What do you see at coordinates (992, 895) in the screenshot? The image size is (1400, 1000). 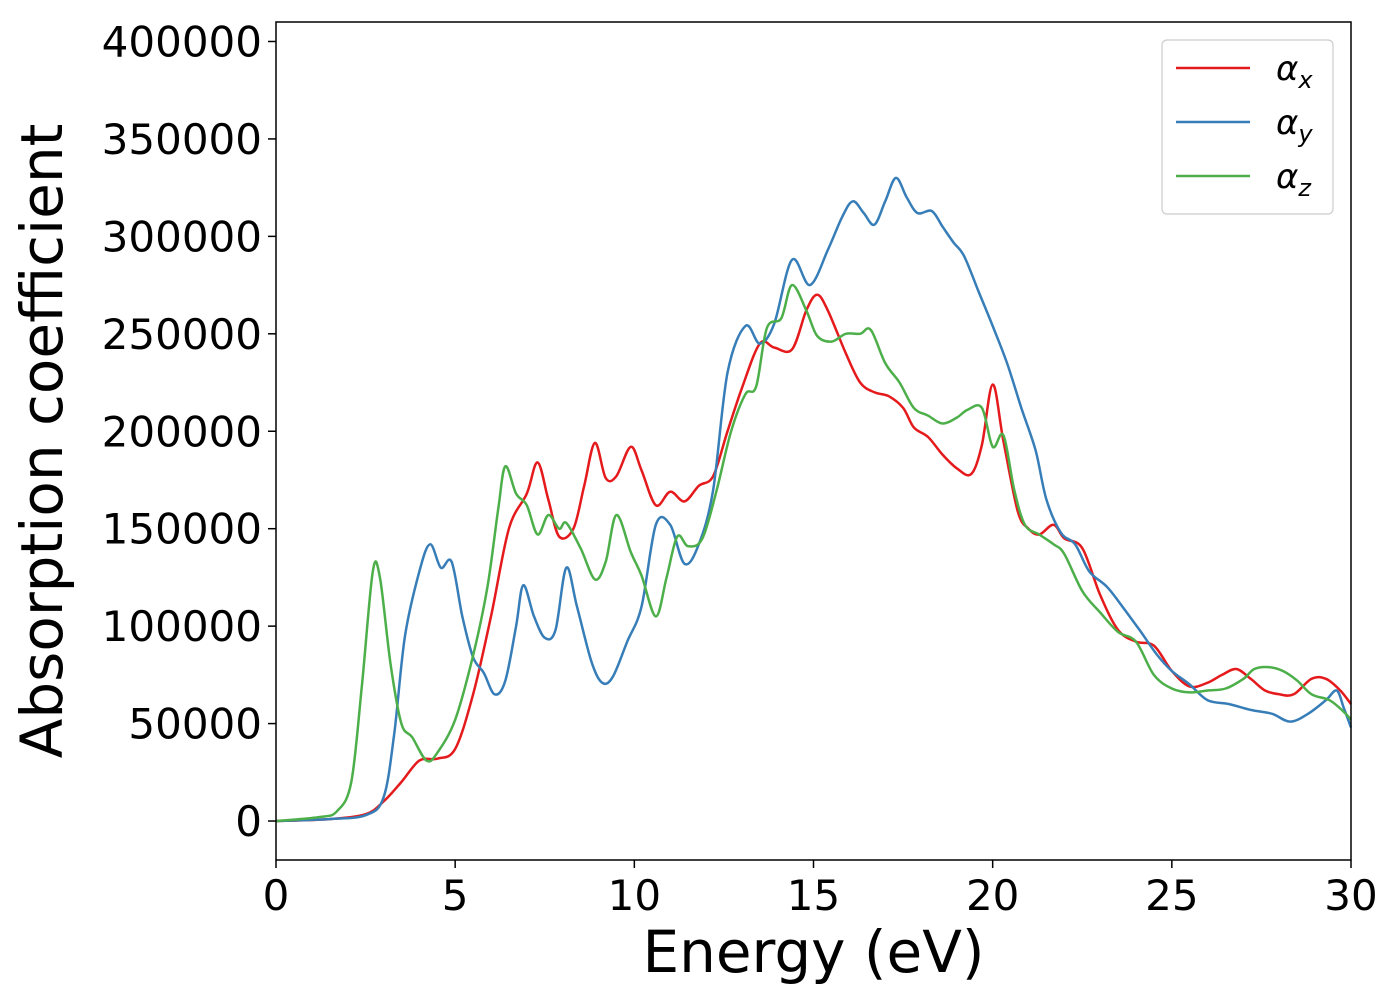 I see `x-tick-label: 20` at bounding box center [992, 895].